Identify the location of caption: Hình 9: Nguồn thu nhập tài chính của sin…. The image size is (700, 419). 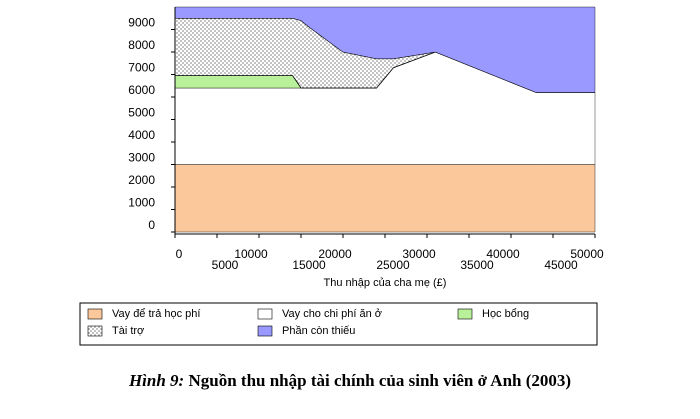
(349, 380).